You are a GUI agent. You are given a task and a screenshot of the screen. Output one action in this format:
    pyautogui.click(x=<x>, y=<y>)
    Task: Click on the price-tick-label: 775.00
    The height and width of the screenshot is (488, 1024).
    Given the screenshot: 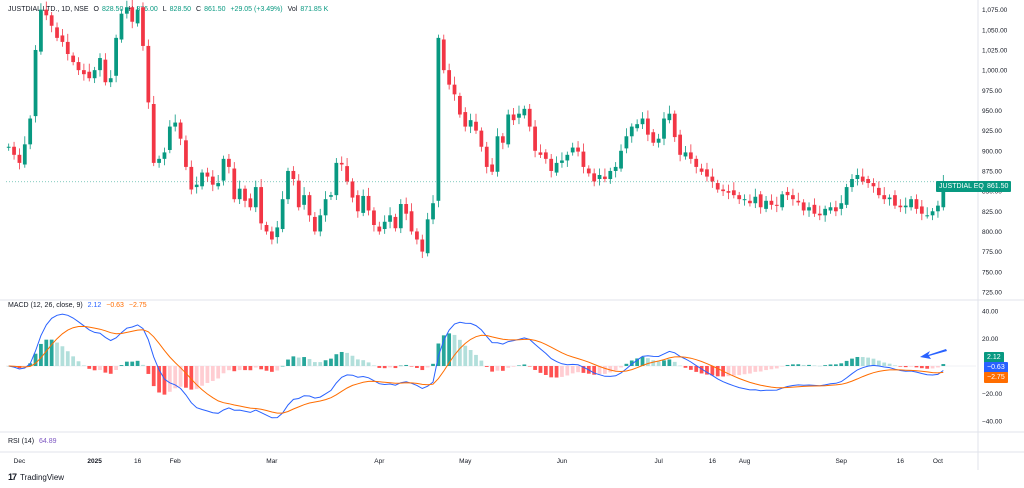 What is the action you would take?
    pyautogui.click(x=992, y=252)
    